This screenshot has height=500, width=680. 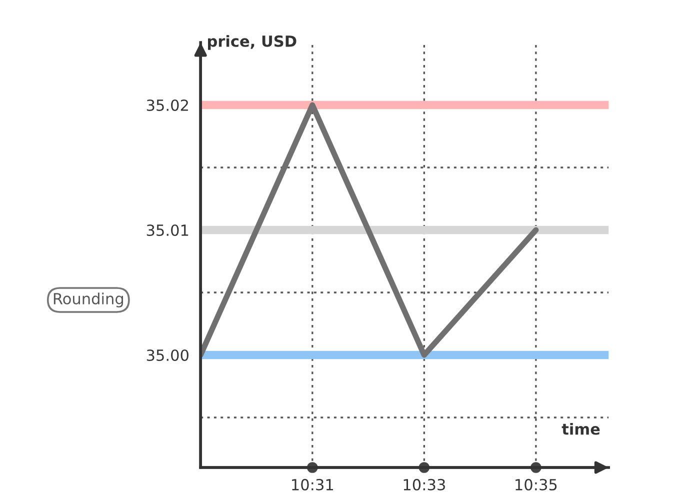 I want to click on x-tick-label: 10:35, so click(x=536, y=484).